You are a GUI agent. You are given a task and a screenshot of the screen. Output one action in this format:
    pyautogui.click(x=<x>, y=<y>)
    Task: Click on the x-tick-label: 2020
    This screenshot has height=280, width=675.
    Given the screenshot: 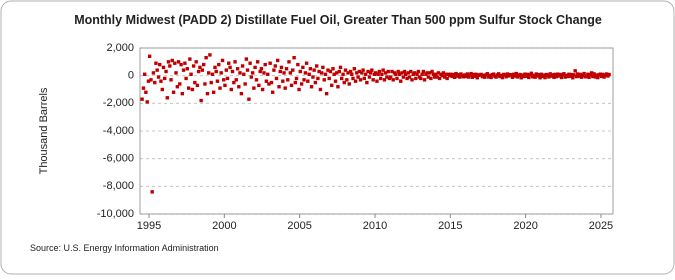 What is the action you would take?
    pyautogui.click(x=525, y=226)
    